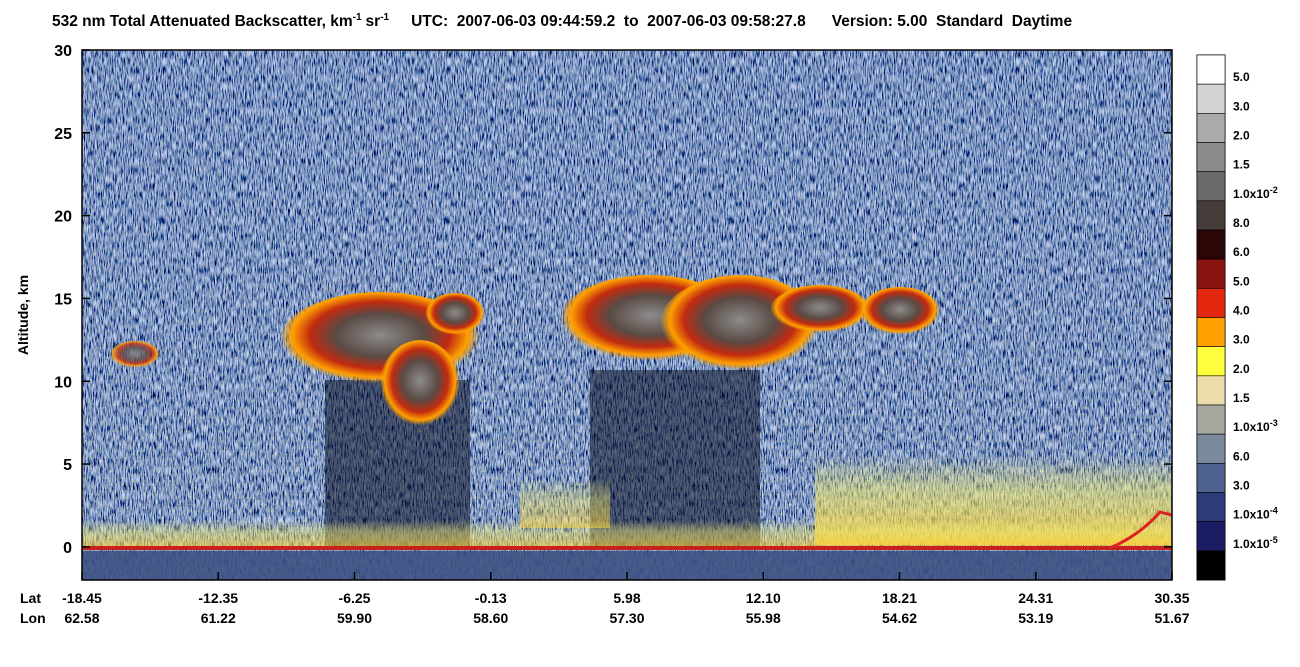 The width and height of the screenshot is (1300, 667). I want to click on x-tick-label: 61.22, so click(218, 618).